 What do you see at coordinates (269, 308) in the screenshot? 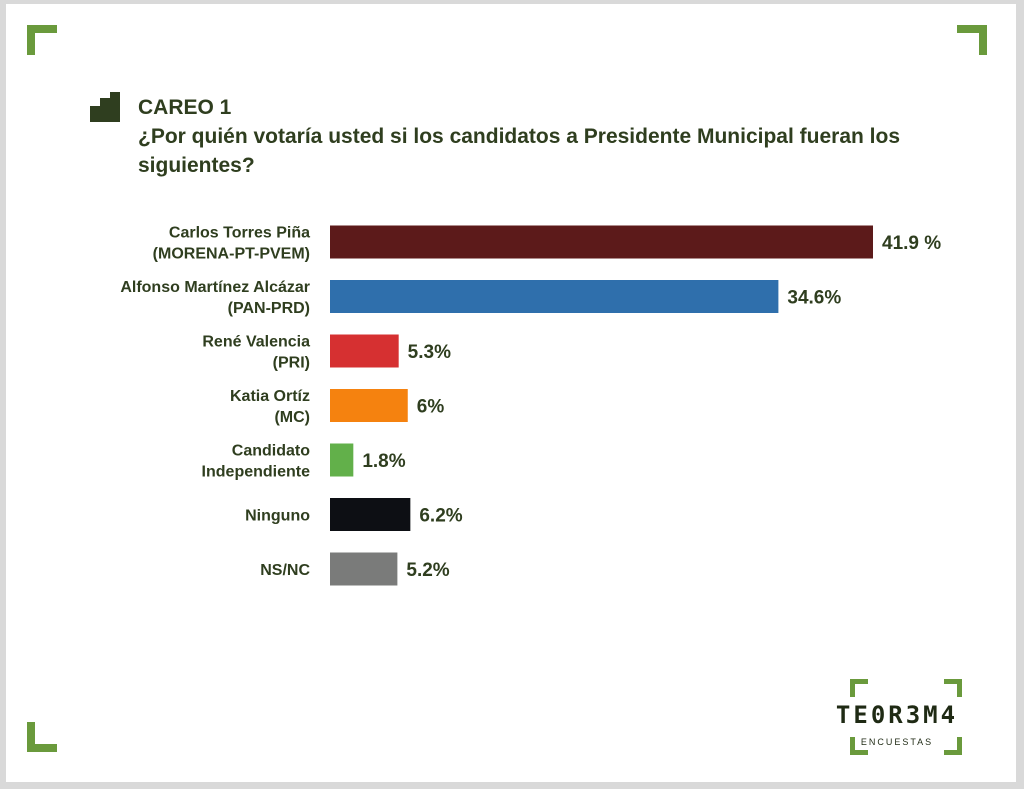
I see `category-label-alfonso-martinez-alcazar-line2: (PAN-PRD)` at bounding box center [269, 308].